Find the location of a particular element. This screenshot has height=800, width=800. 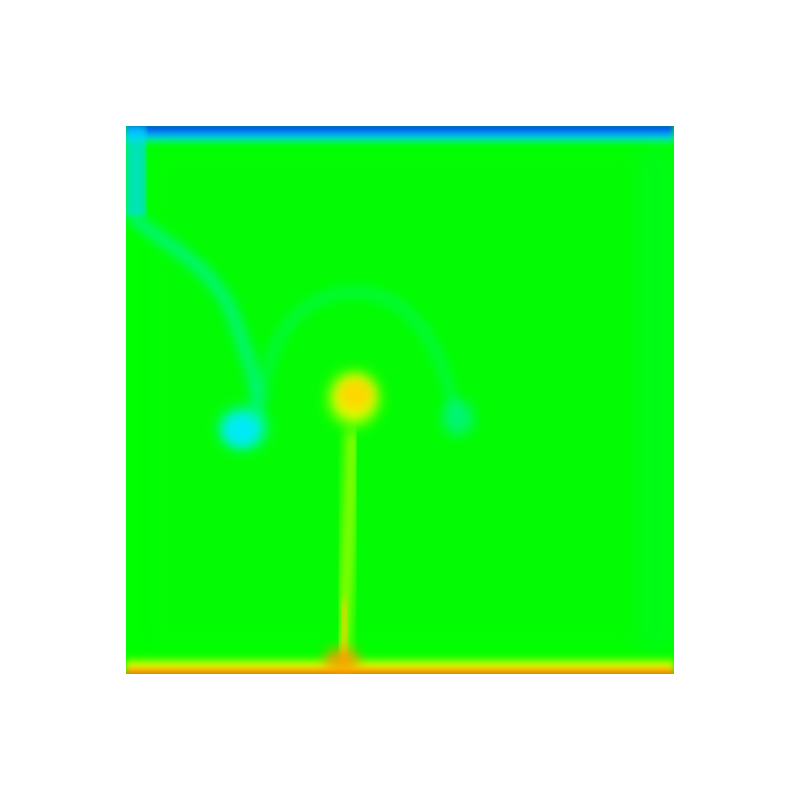

top-cold-boundary is located at coordinates (400, 135).